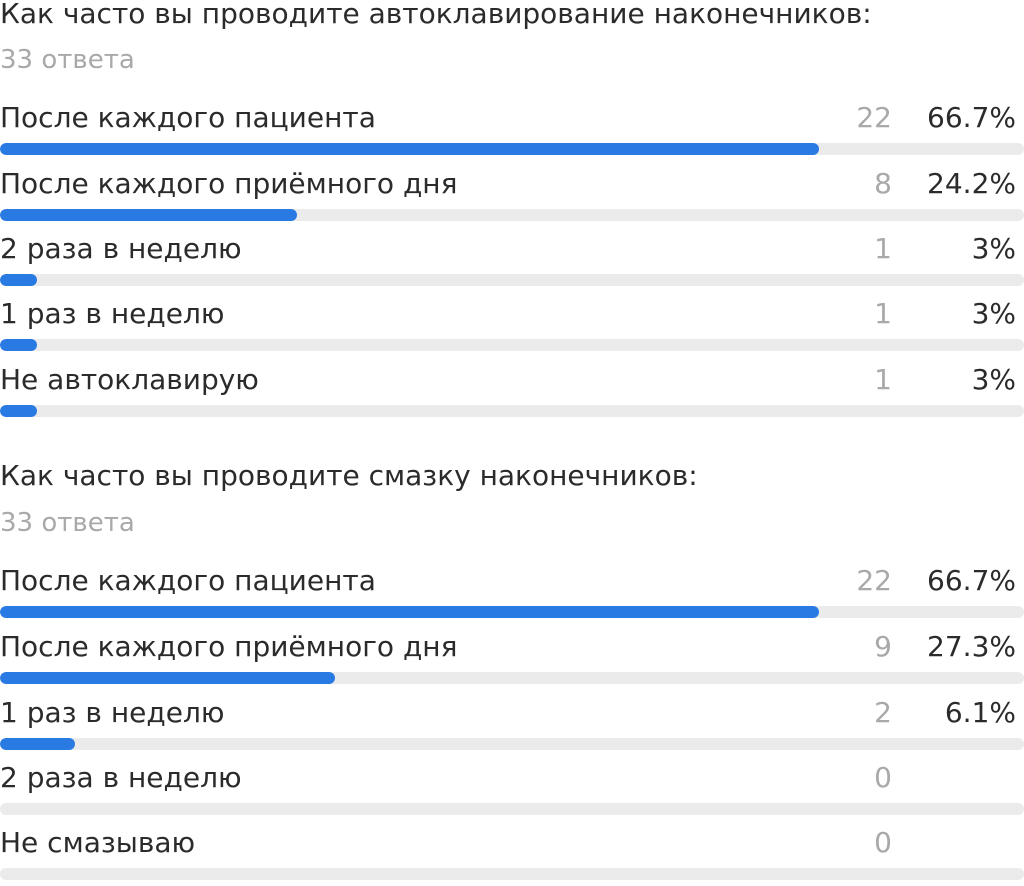  What do you see at coordinates (512, 594) in the screenshot?
I see `question-2-option-row: После каждого пациента 22 66.7%` at bounding box center [512, 594].